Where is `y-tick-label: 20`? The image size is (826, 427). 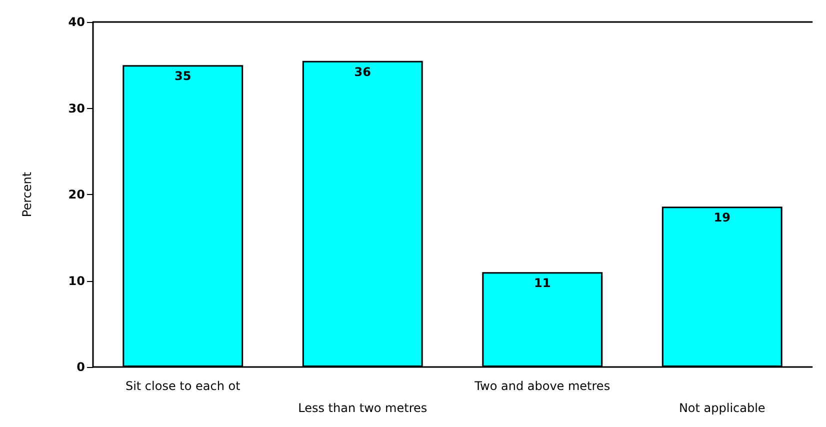
y-tick-label: 20 is located at coordinates (76, 195).